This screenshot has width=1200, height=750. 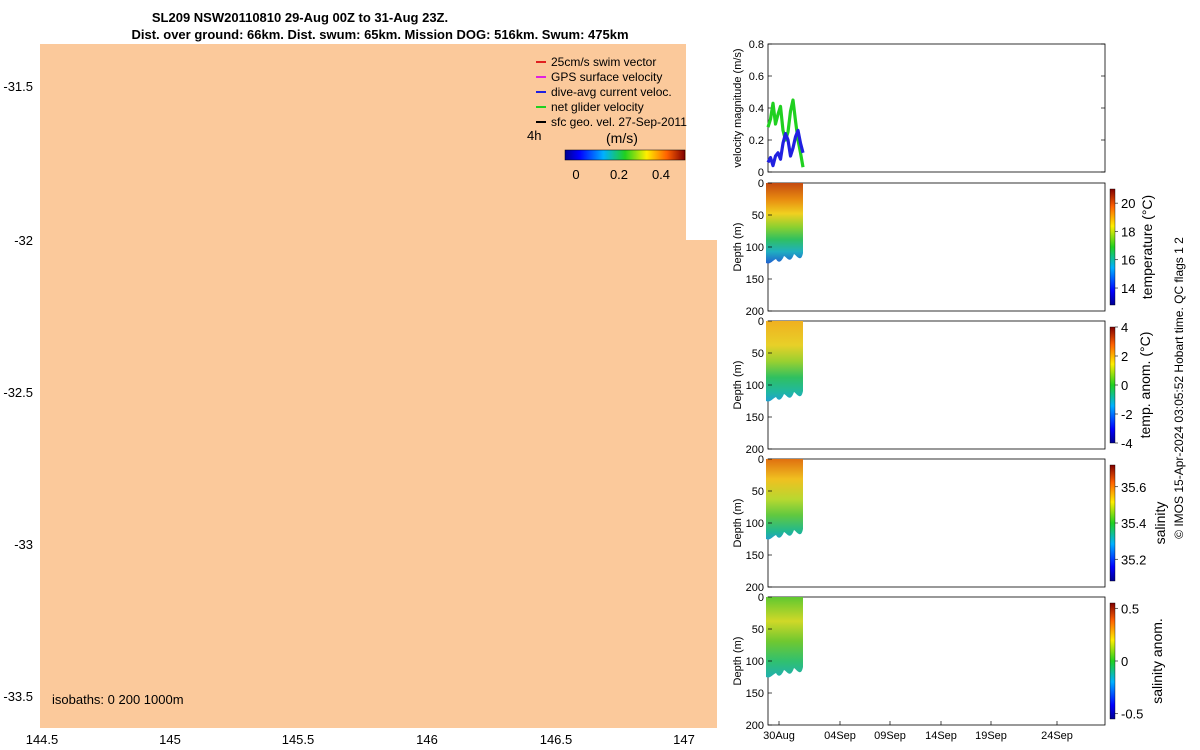 I want to click on map-lat-tick-label: -33, so click(x=23, y=544).